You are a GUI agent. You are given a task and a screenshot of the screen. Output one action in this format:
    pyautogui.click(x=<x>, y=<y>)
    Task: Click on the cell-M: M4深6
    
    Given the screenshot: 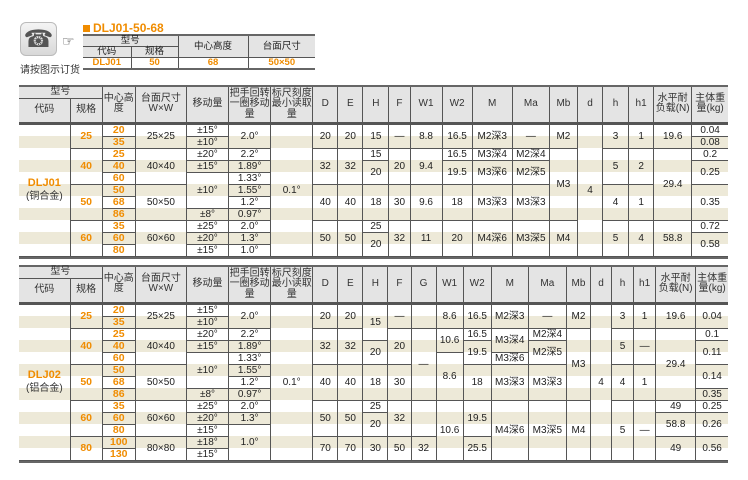 What is the action you would take?
    pyautogui.click(x=509, y=430)
    